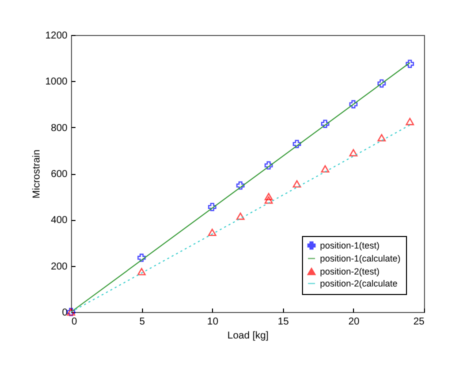  Describe the element at coordinates (36, 174) in the screenshot. I see `y-axis-title: Microstrain` at that location.